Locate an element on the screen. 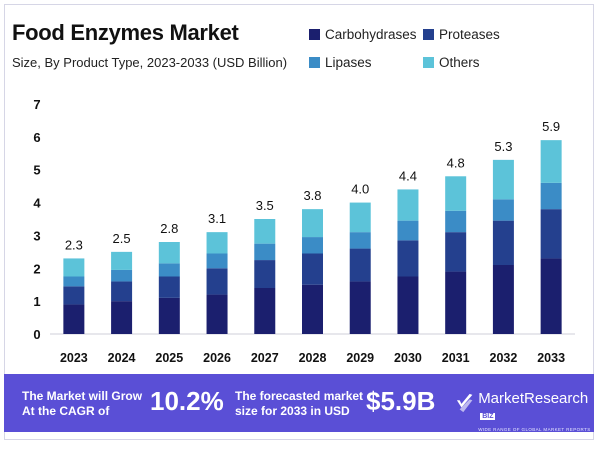 This screenshot has height=452, width=600. cagr-text-line1: The Market will Grow is located at coordinates (82, 396).